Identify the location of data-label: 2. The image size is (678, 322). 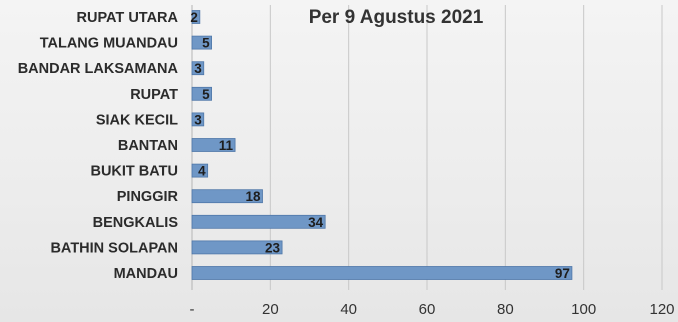
(194, 17).